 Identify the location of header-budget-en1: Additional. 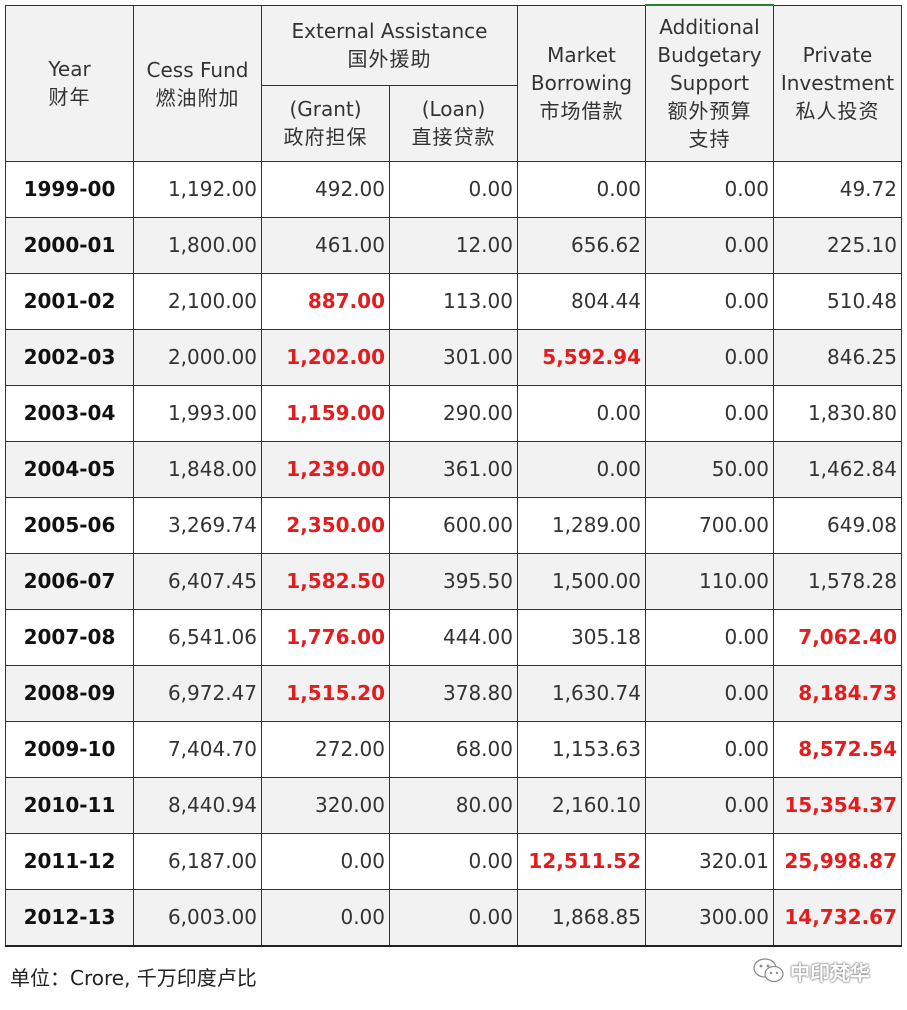
(709, 27).